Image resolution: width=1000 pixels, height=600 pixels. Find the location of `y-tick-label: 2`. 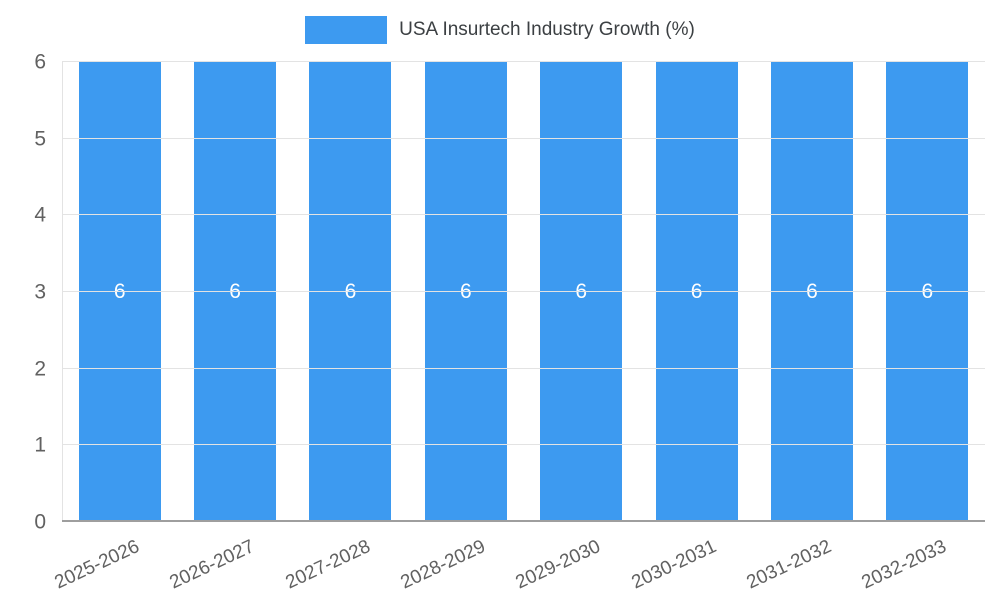

y-tick-label: 2 is located at coordinates (40, 369).